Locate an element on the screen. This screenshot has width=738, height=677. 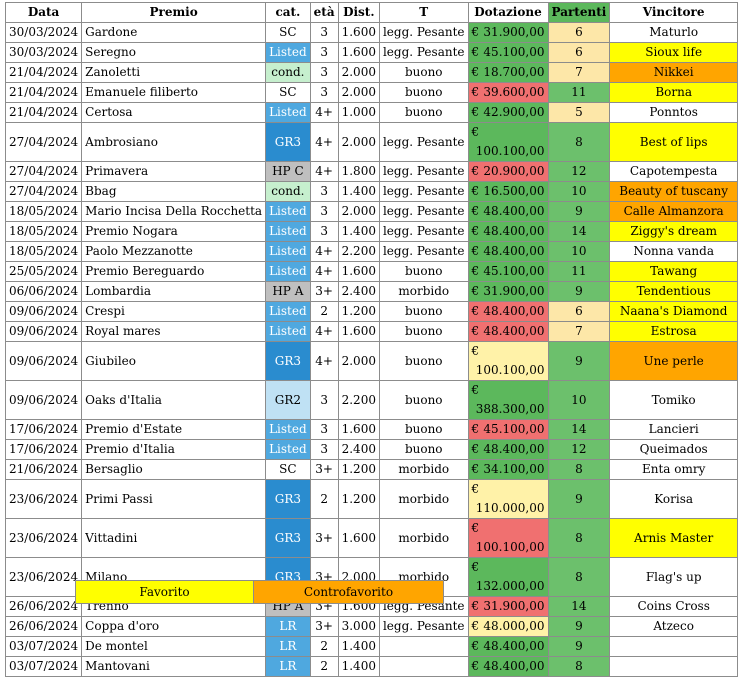
cell-data: 18/05/2024 is located at coordinates (43, 251).